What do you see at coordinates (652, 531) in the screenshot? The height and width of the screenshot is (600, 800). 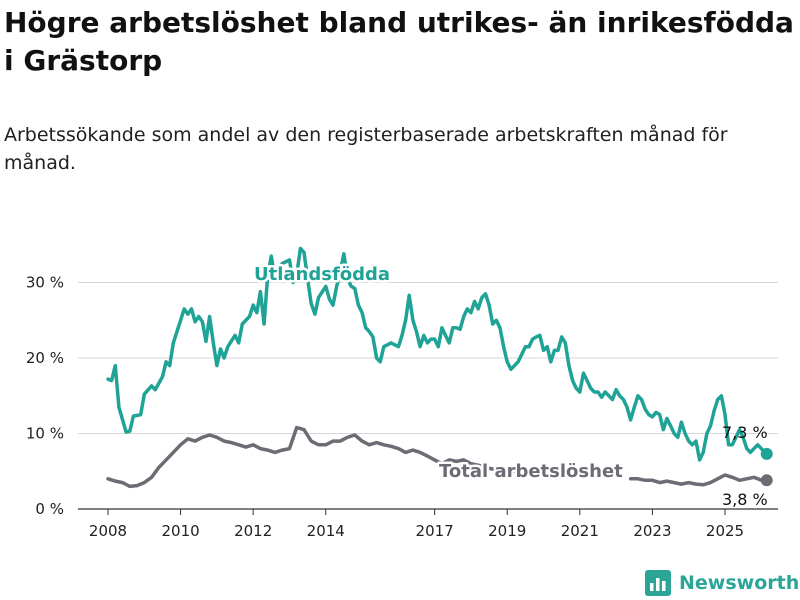 I see `x-tick-label: 2023` at bounding box center [652, 531].